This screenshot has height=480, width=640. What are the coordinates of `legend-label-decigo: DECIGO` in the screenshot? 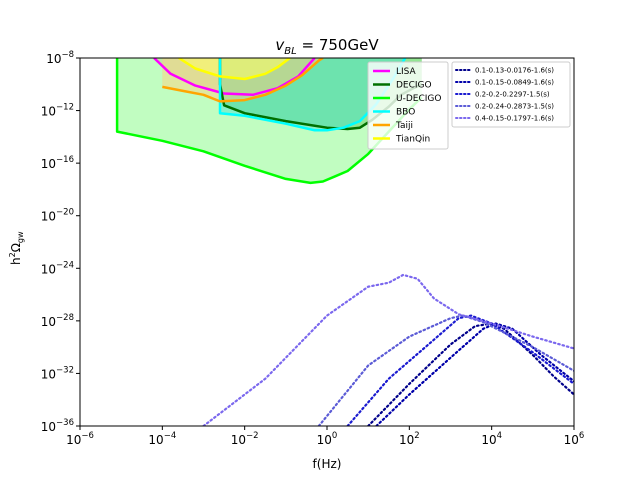 It's located at (414, 86).